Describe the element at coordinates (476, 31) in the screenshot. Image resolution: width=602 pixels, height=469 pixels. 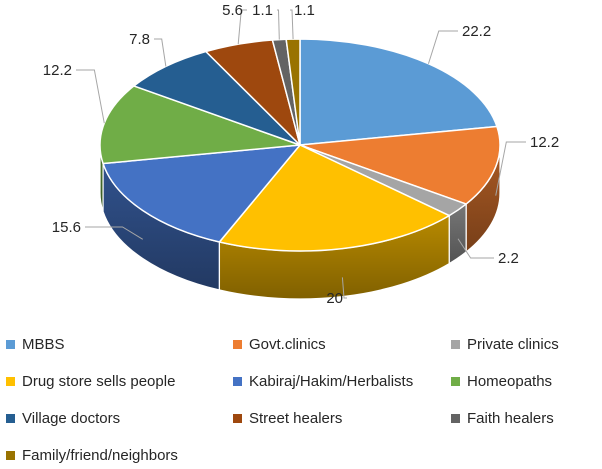
I see `data-label-mbbs: 22.2` at that location.